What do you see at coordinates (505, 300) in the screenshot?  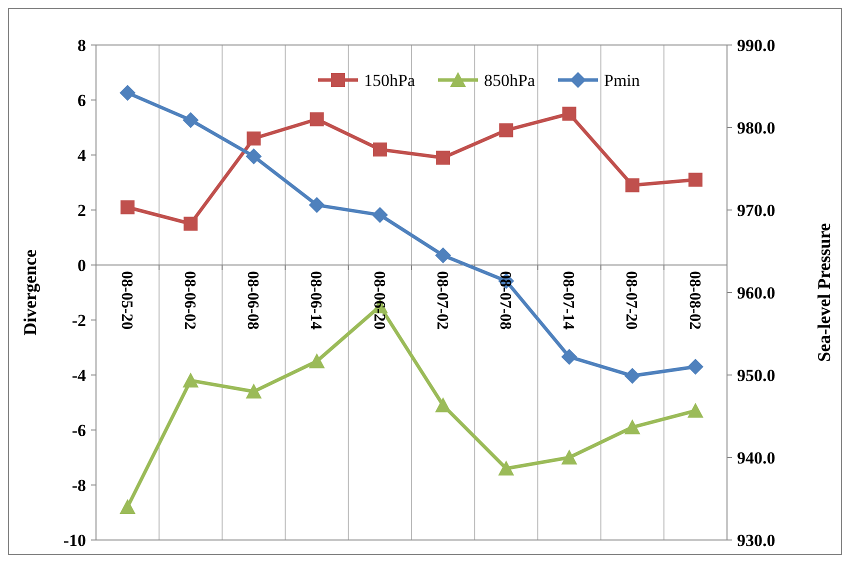 I see `x-tick-label: 08-07-08` at bounding box center [505, 300].